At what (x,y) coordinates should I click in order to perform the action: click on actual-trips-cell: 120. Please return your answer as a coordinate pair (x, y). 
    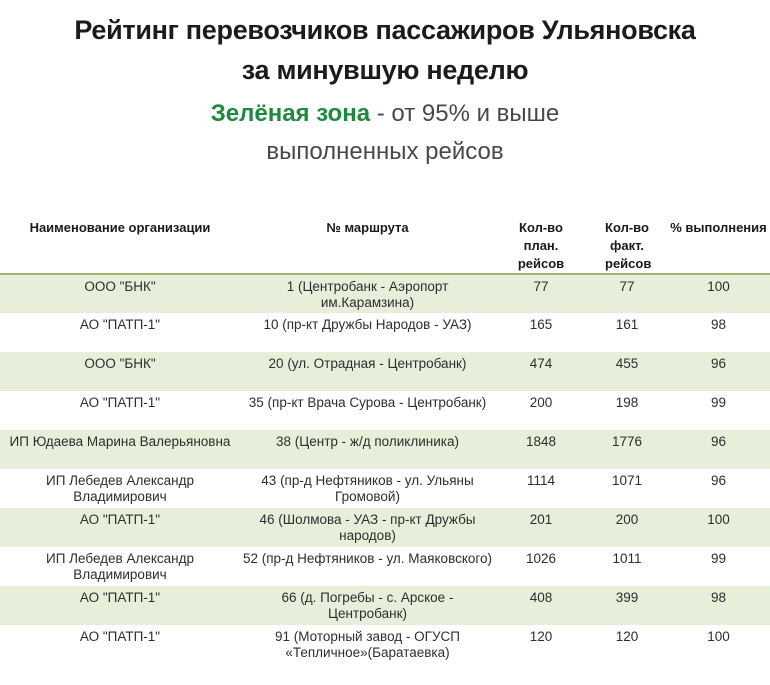
    Looking at the image, I should click on (627, 644).